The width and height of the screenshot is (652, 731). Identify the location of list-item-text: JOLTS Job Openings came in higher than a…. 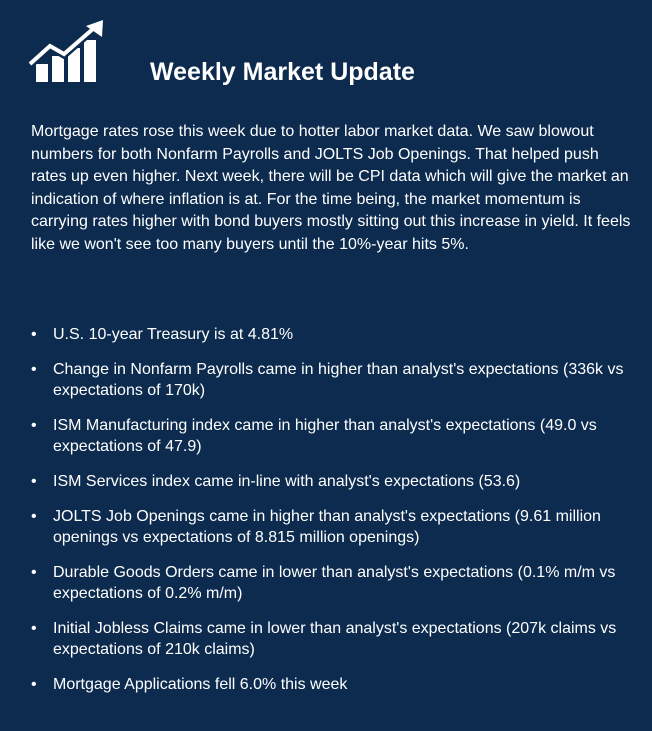
(327, 527).